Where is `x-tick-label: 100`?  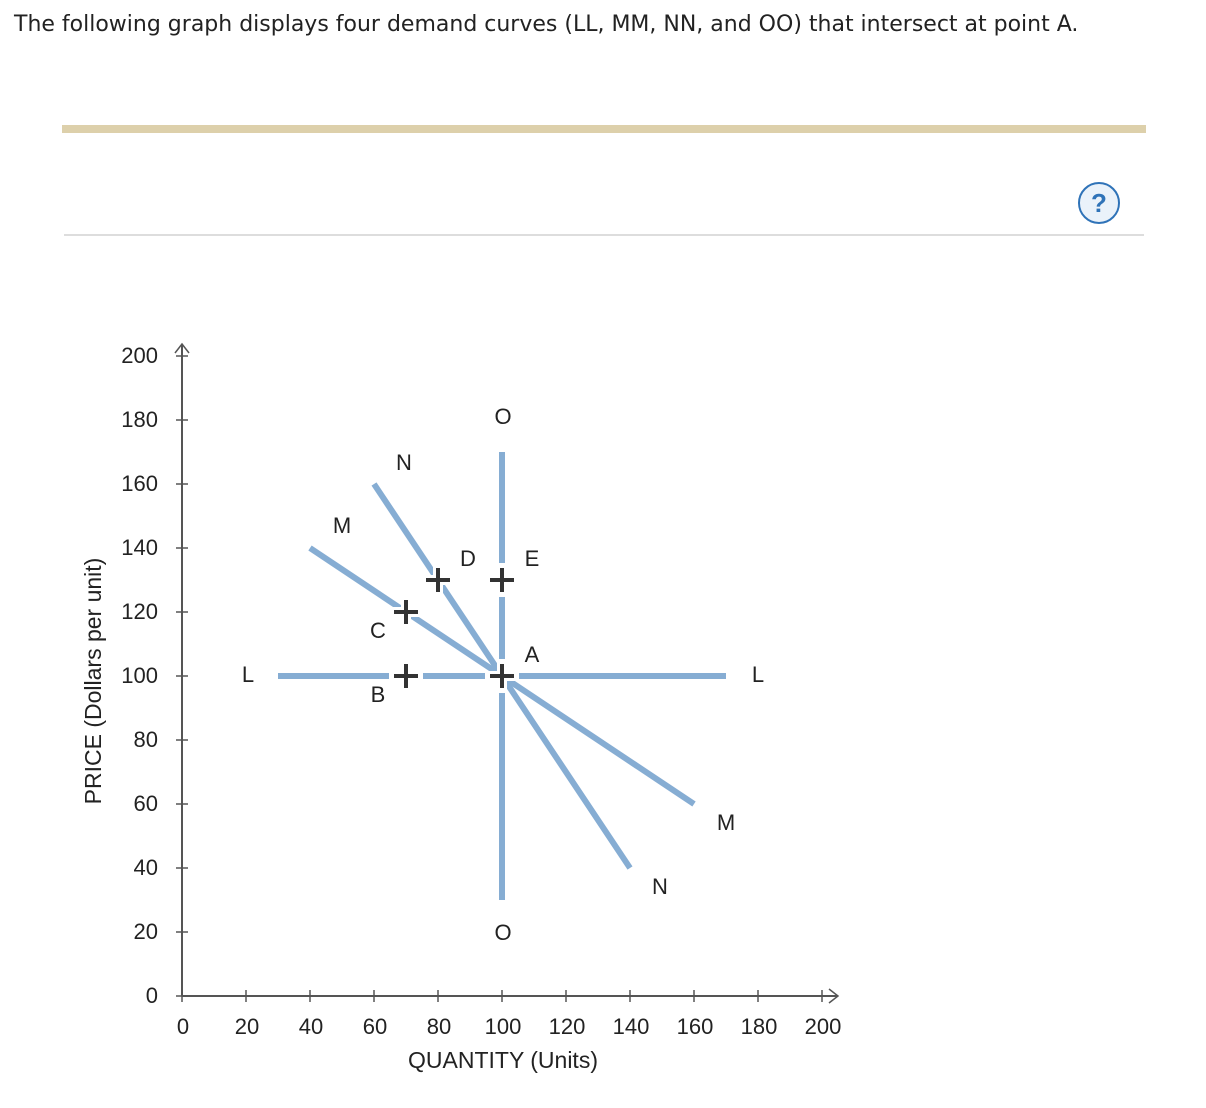 x-tick-label: 100 is located at coordinates (503, 1026).